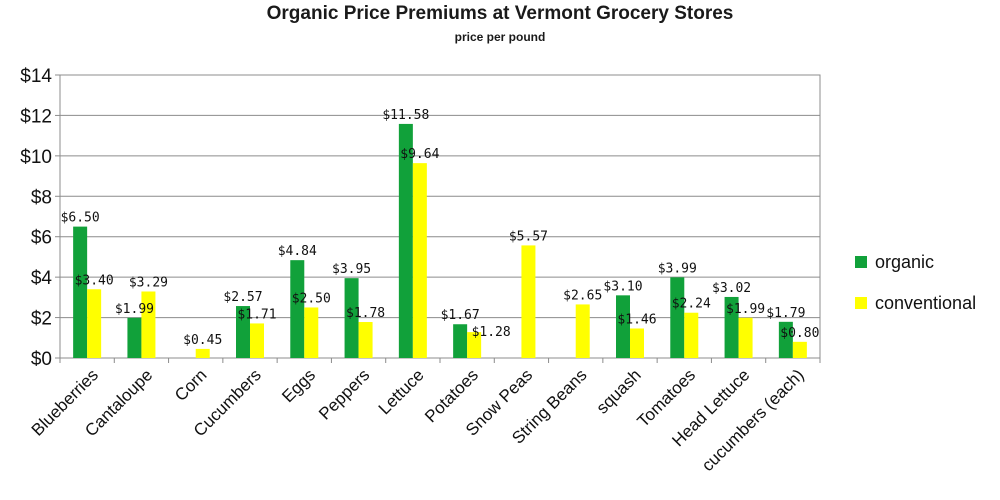  Describe the element at coordinates (94, 280) in the screenshot. I see `data-label-conventional: $3.40` at that location.